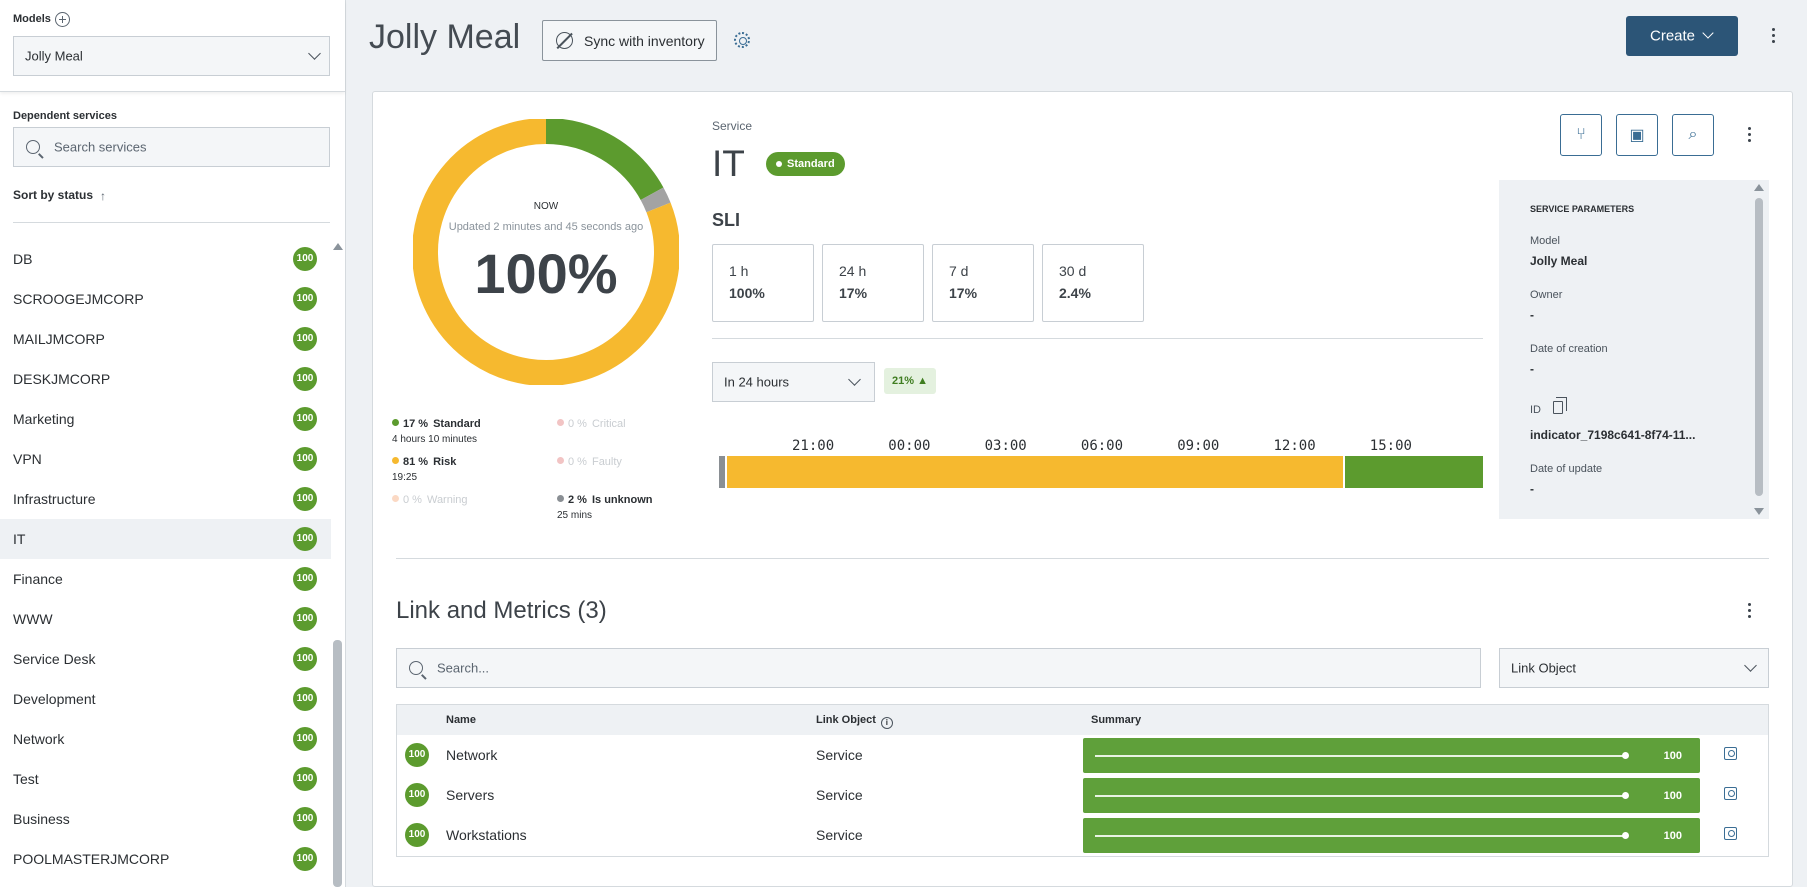  What do you see at coordinates (722, 472) in the screenshot?
I see `timeline-segment-unknown` at bounding box center [722, 472].